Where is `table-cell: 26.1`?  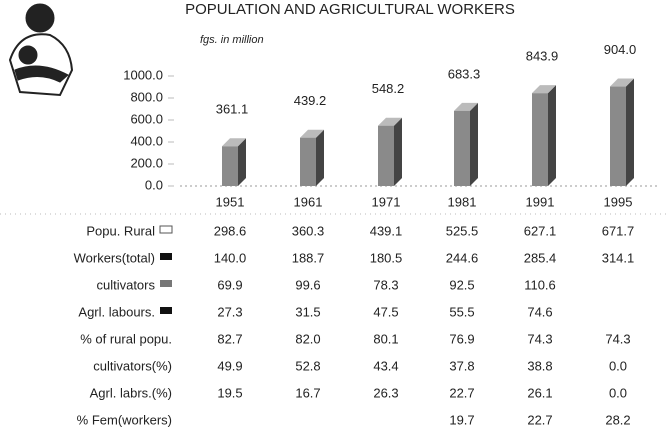 table-cell: 26.1 is located at coordinates (539, 392).